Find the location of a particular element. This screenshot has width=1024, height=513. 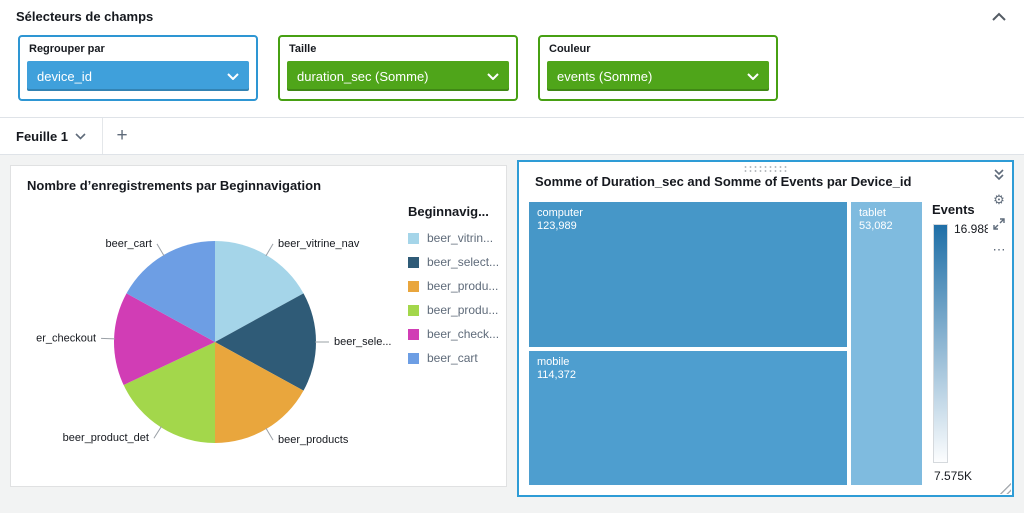

pie-slice-label: beer_products is located at coordinates (313, 440).